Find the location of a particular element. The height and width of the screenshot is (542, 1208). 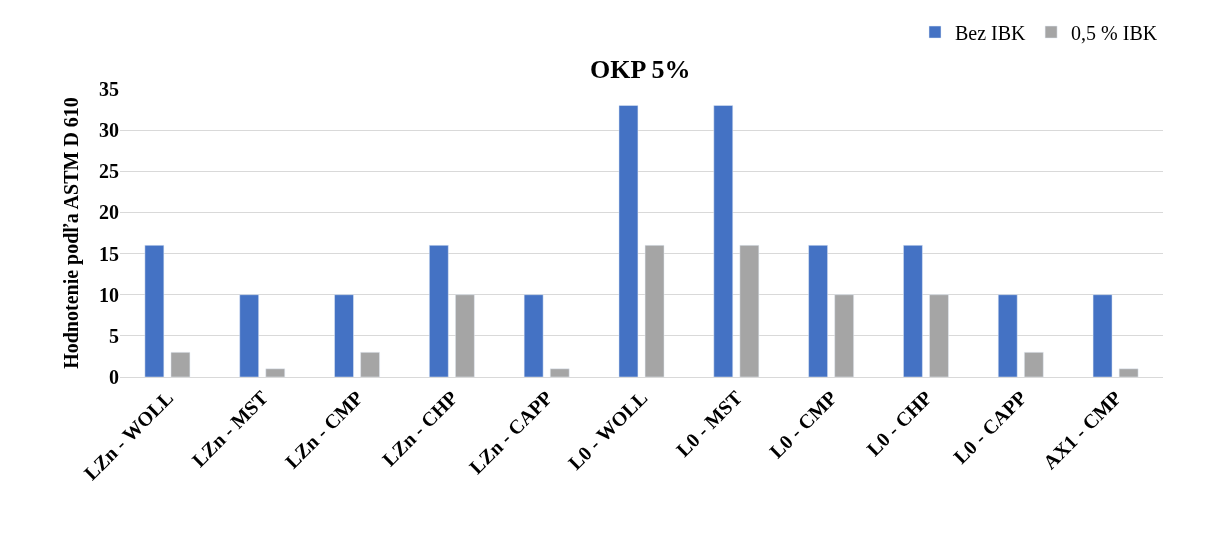

y-axis-title: Hodnotenie podľa ASTM D 610 is located at coordinates (71, 233).